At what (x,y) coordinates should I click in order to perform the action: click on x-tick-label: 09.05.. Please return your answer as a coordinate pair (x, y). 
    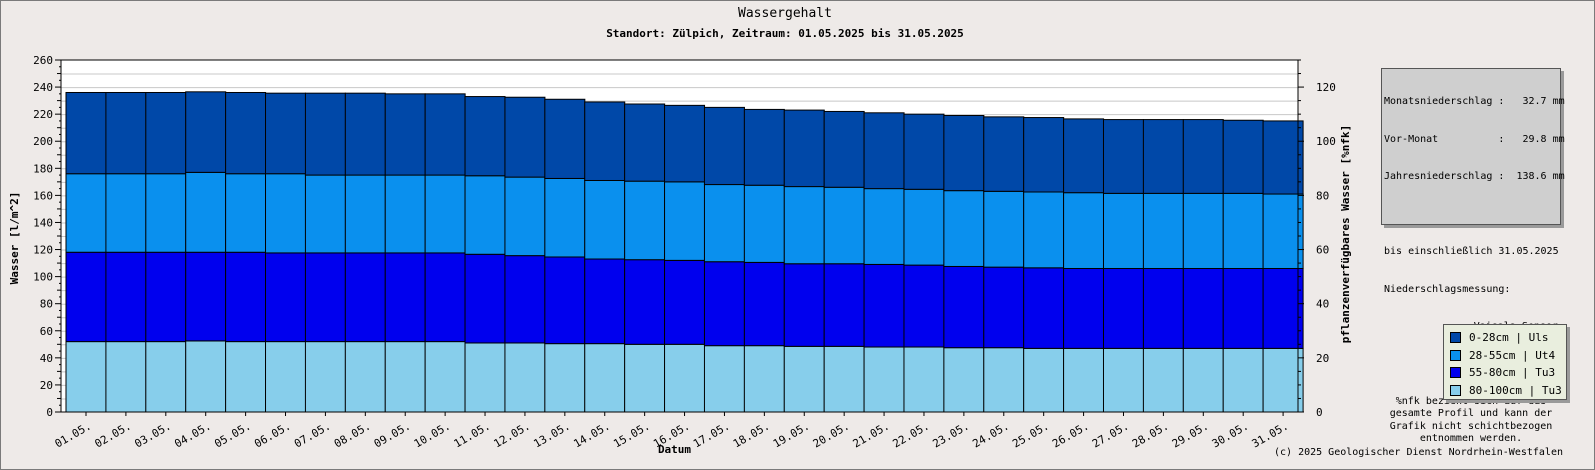
    Looking at the image, I should click on (392, 434).